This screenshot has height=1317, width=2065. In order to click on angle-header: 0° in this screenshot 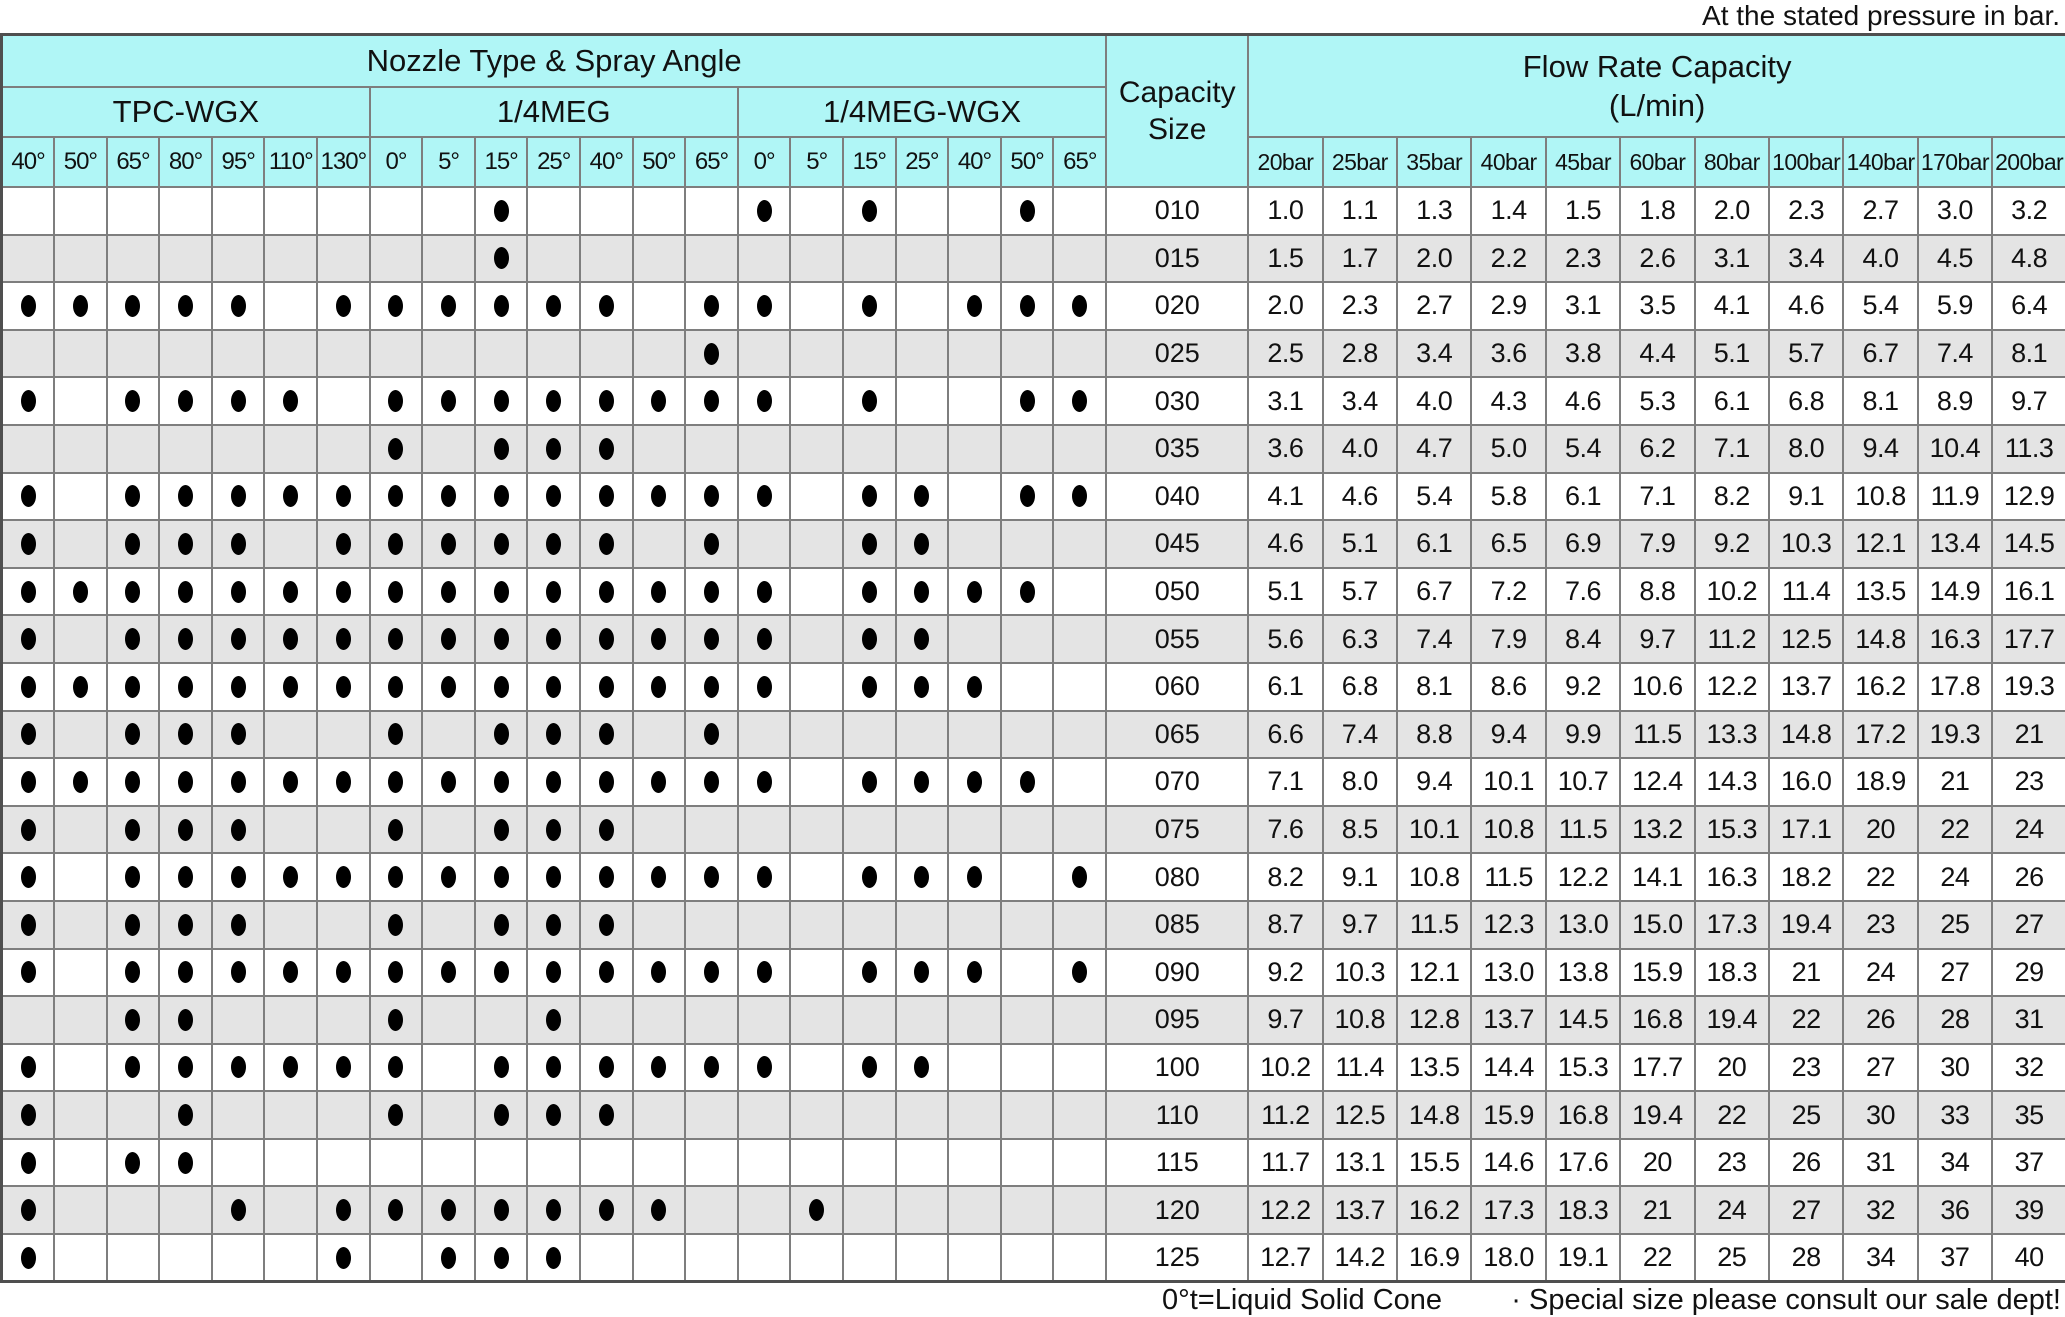, I will do `click(396, 162)`.